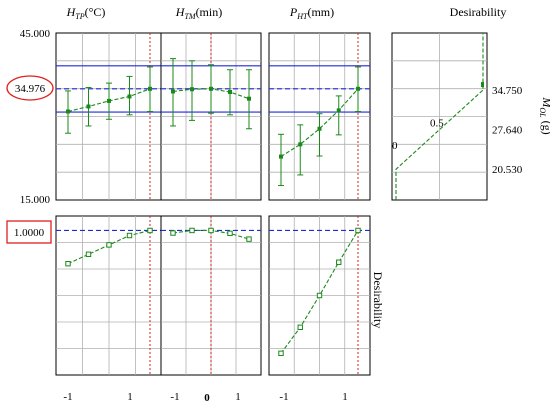 This screenshot has width=550, height=407. What do you see at coordinates (507, 91) in the screenshot?
I see `desirability-axis-label: 34.750` at bounding box center [507, 91].